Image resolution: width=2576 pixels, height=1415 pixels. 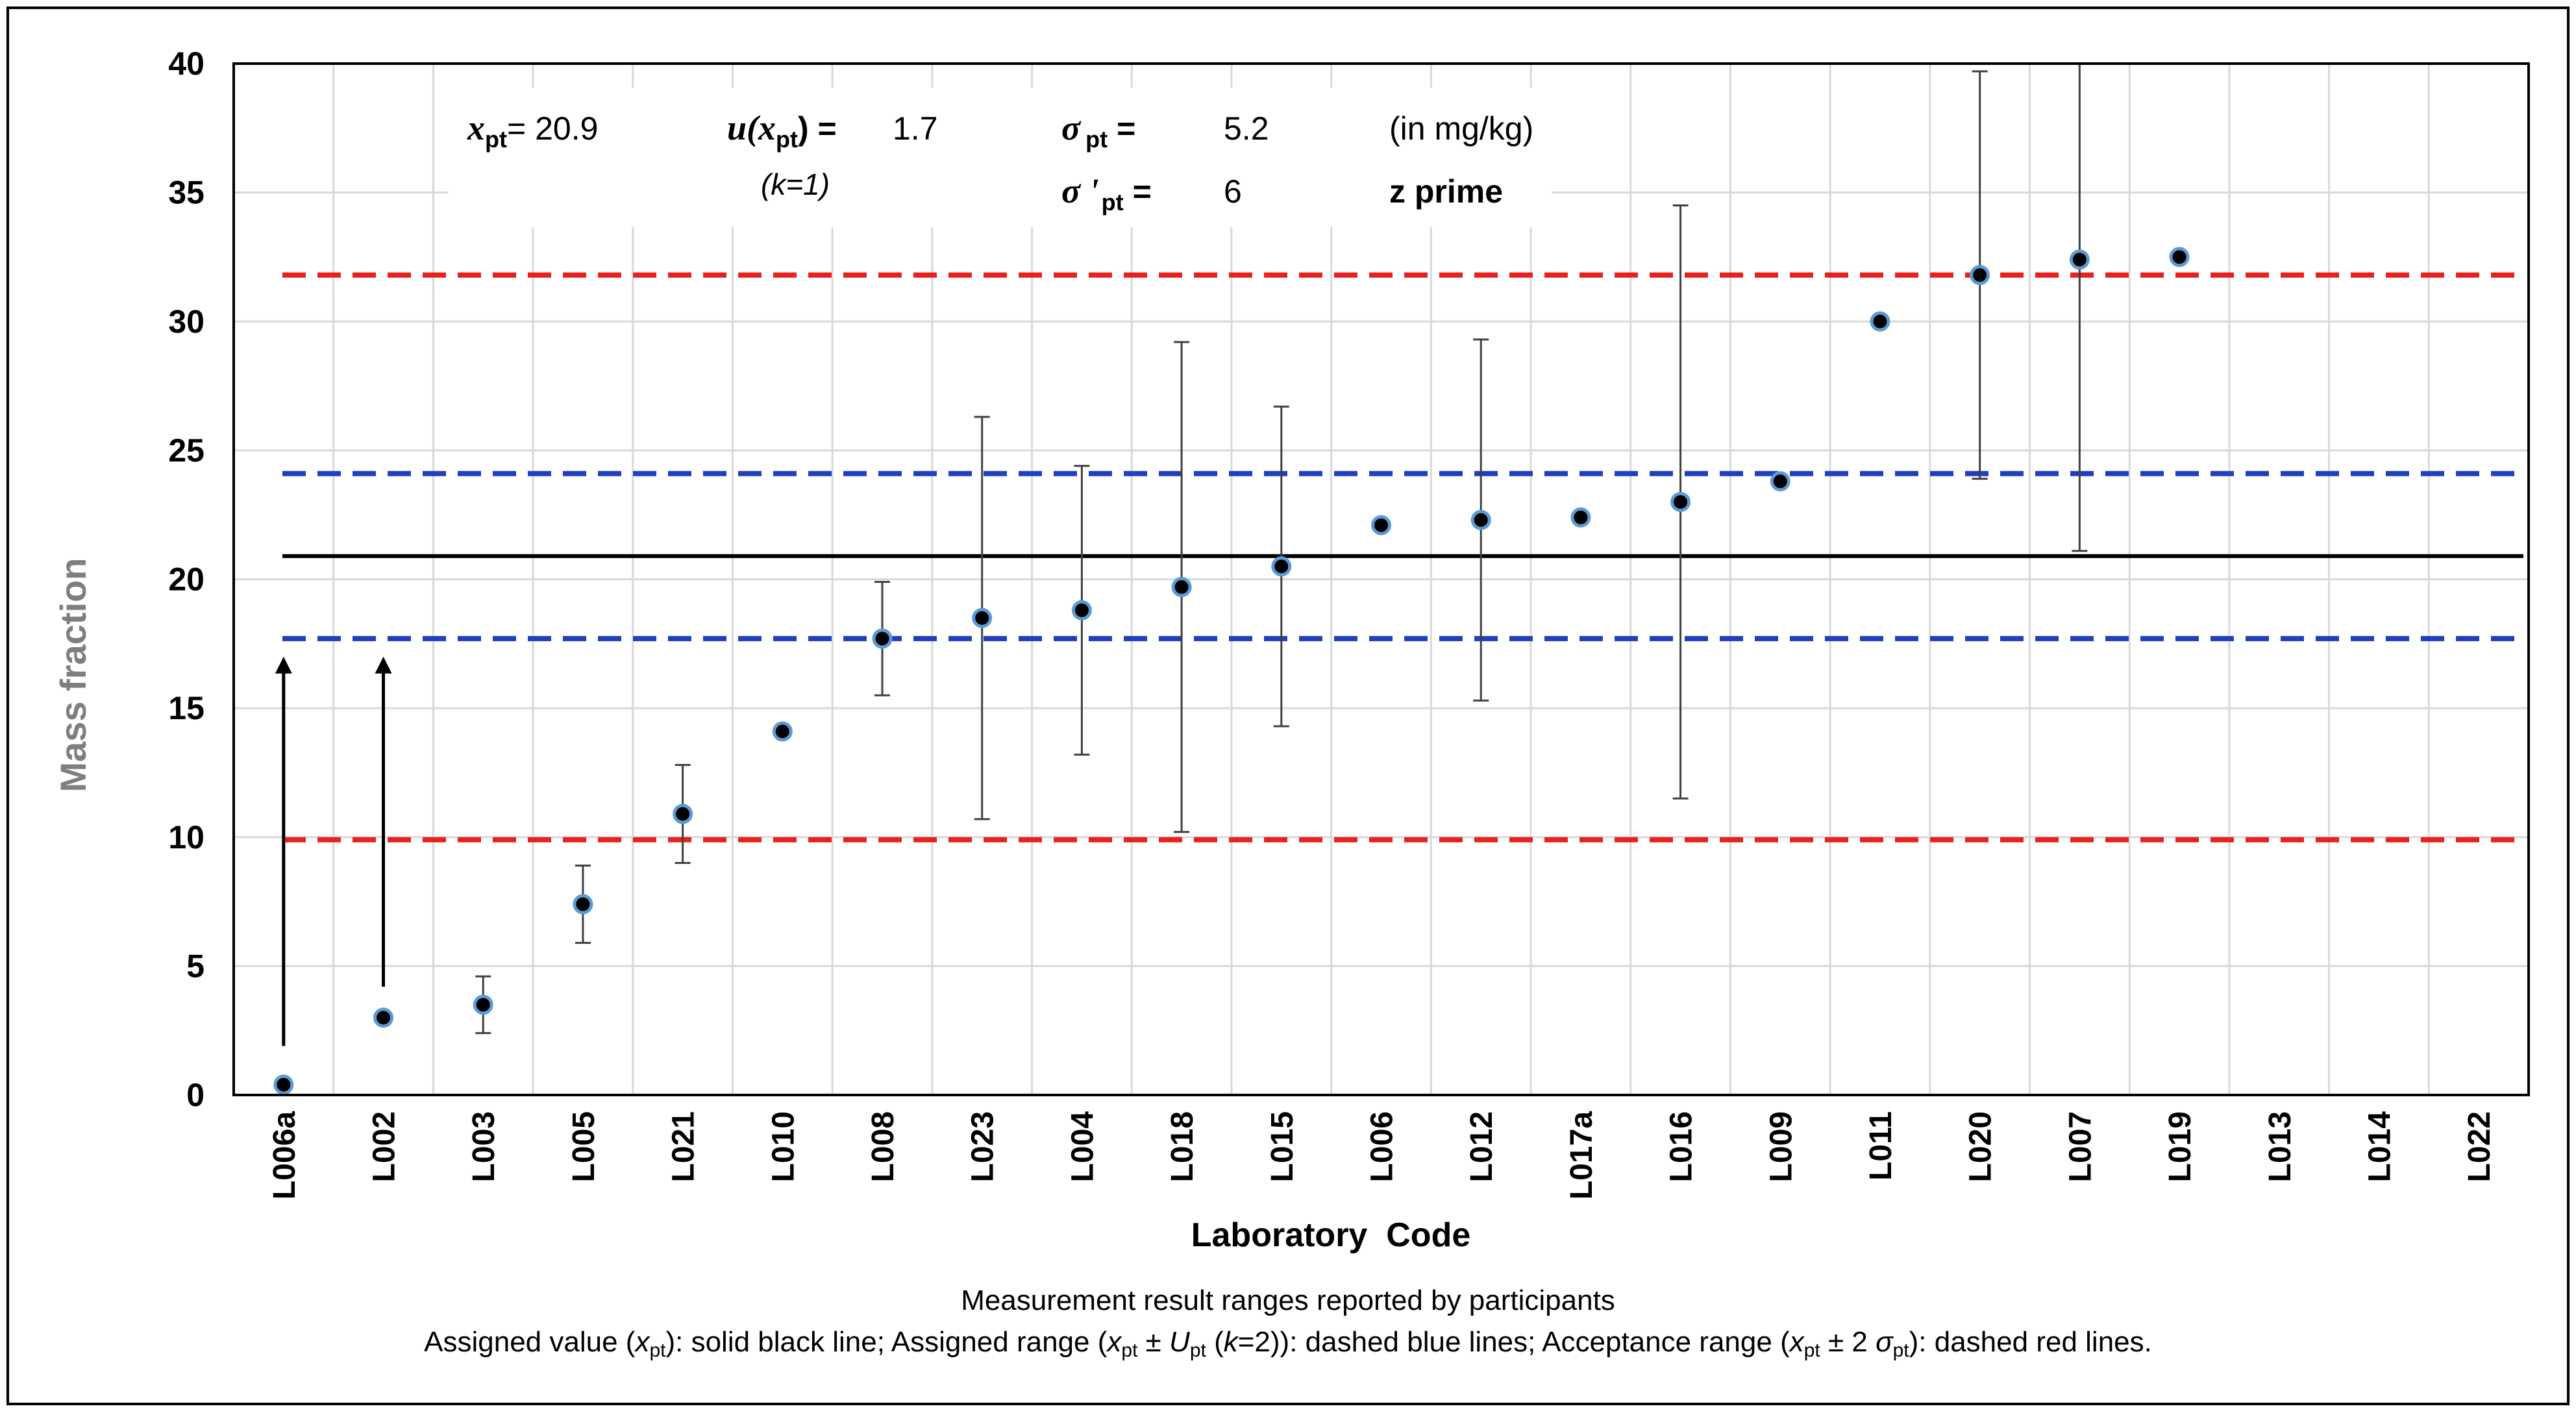 I want to click on data-point-L004, so click(x=1081, y=611).